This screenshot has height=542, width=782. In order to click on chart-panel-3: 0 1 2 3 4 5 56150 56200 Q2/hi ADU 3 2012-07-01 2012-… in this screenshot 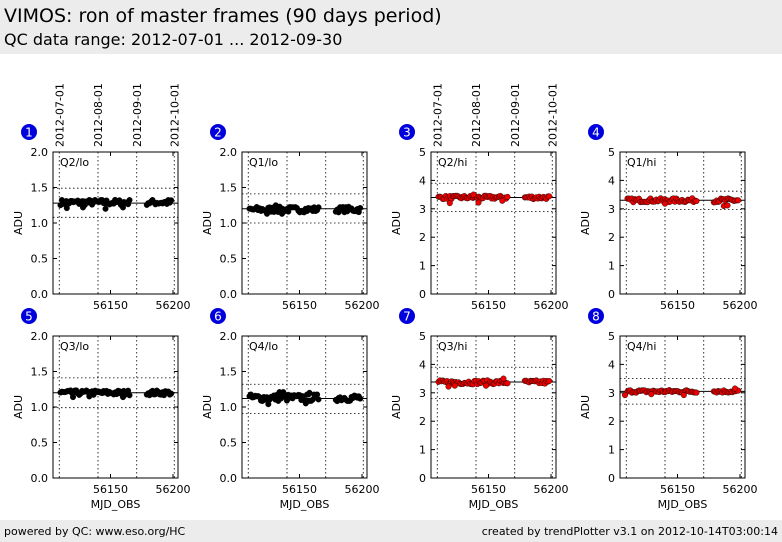, I will do `click(479, 197)`.